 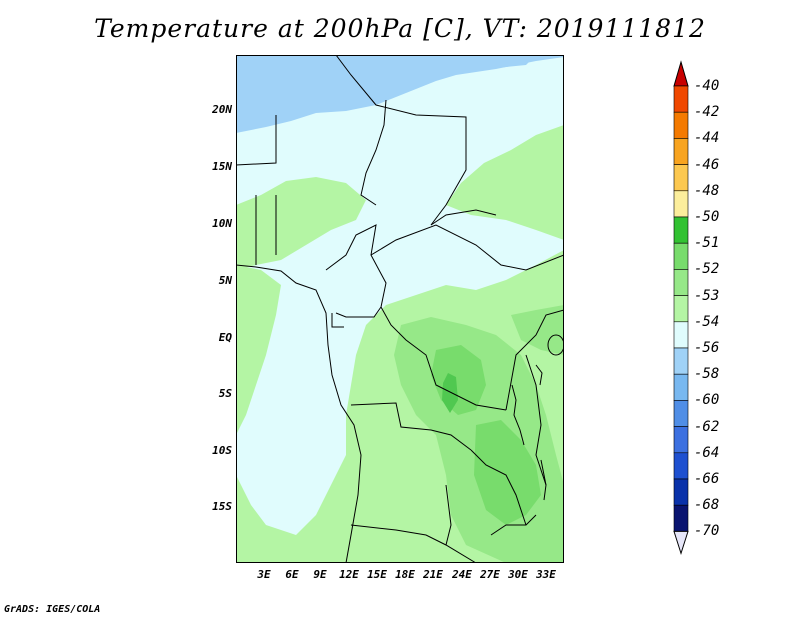 I want to click on legend-label: -60, so click(x=707, y=400).